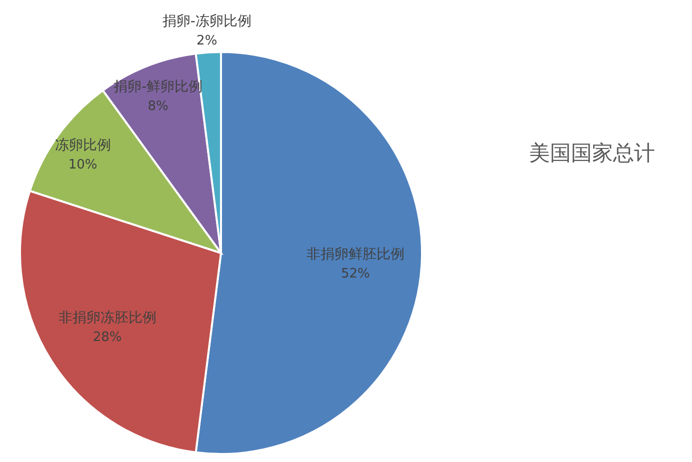  Describe the element at coordinates (158, 106) in the screenshot. I see `data-label: 8%` at that location.